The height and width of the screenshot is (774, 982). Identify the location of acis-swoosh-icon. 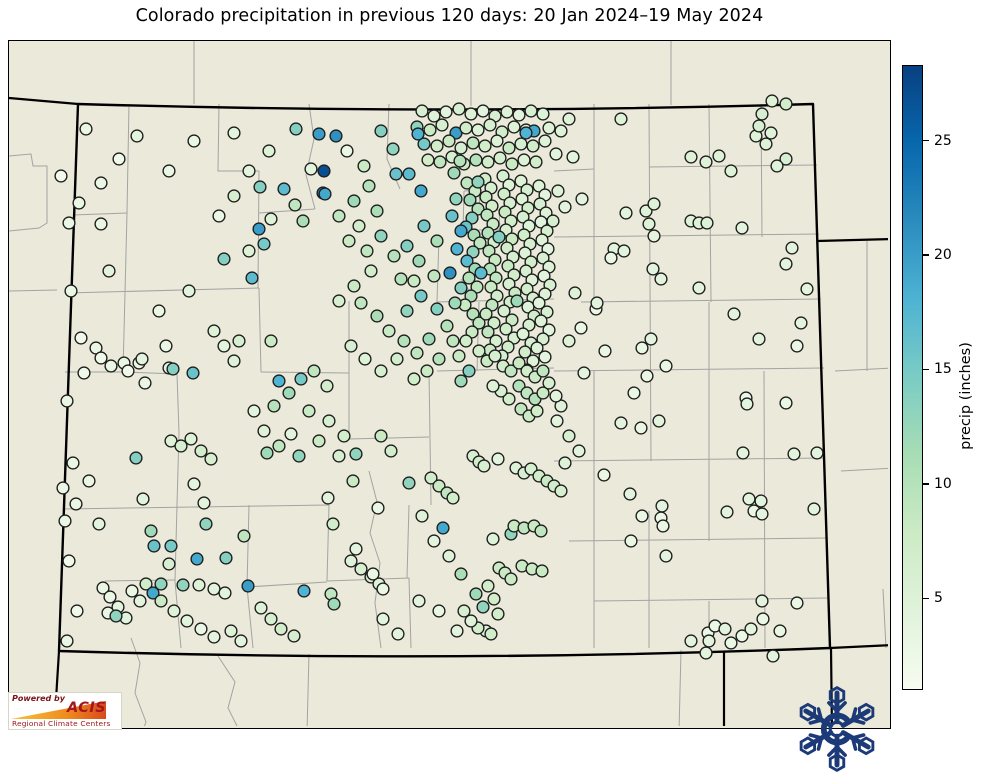
(58, 710).